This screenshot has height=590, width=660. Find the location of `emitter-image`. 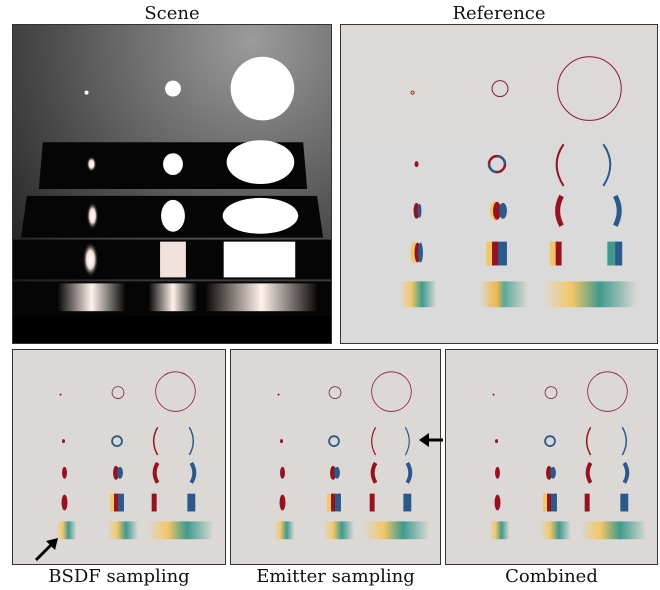

emitter-image is located at coordinates (335, 457).